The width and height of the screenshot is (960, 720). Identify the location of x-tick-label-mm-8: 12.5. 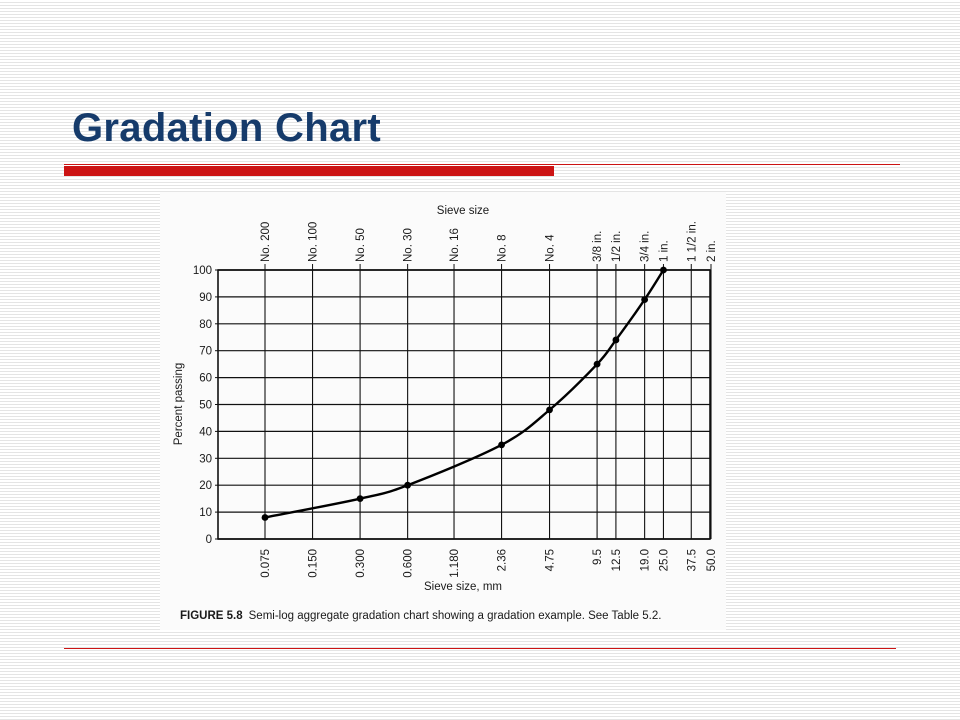
(617, 560).